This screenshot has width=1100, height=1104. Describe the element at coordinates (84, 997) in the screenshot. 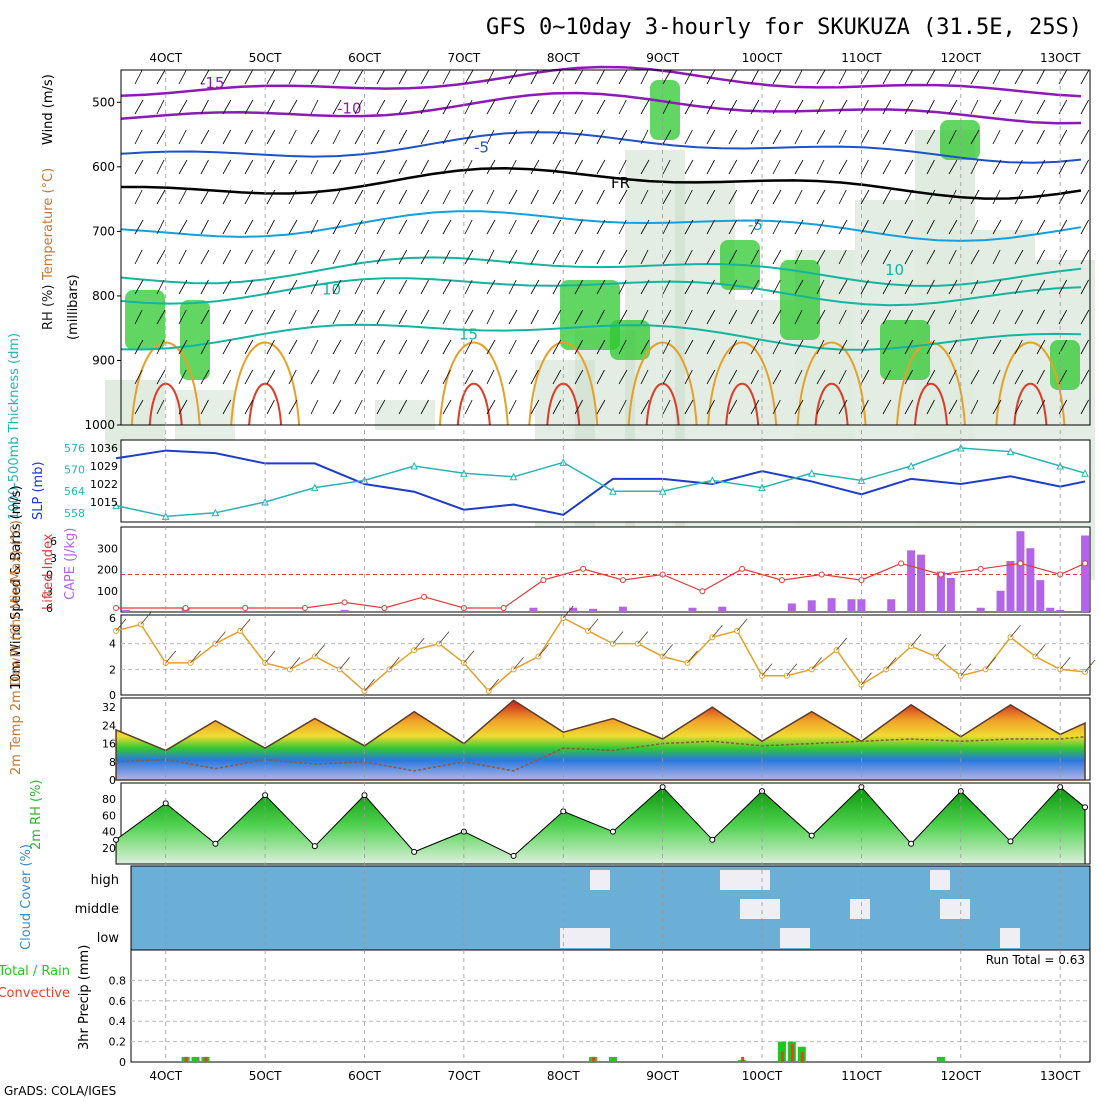

I see `precip-axis-label: 3hr Precip (mm)` at that location.